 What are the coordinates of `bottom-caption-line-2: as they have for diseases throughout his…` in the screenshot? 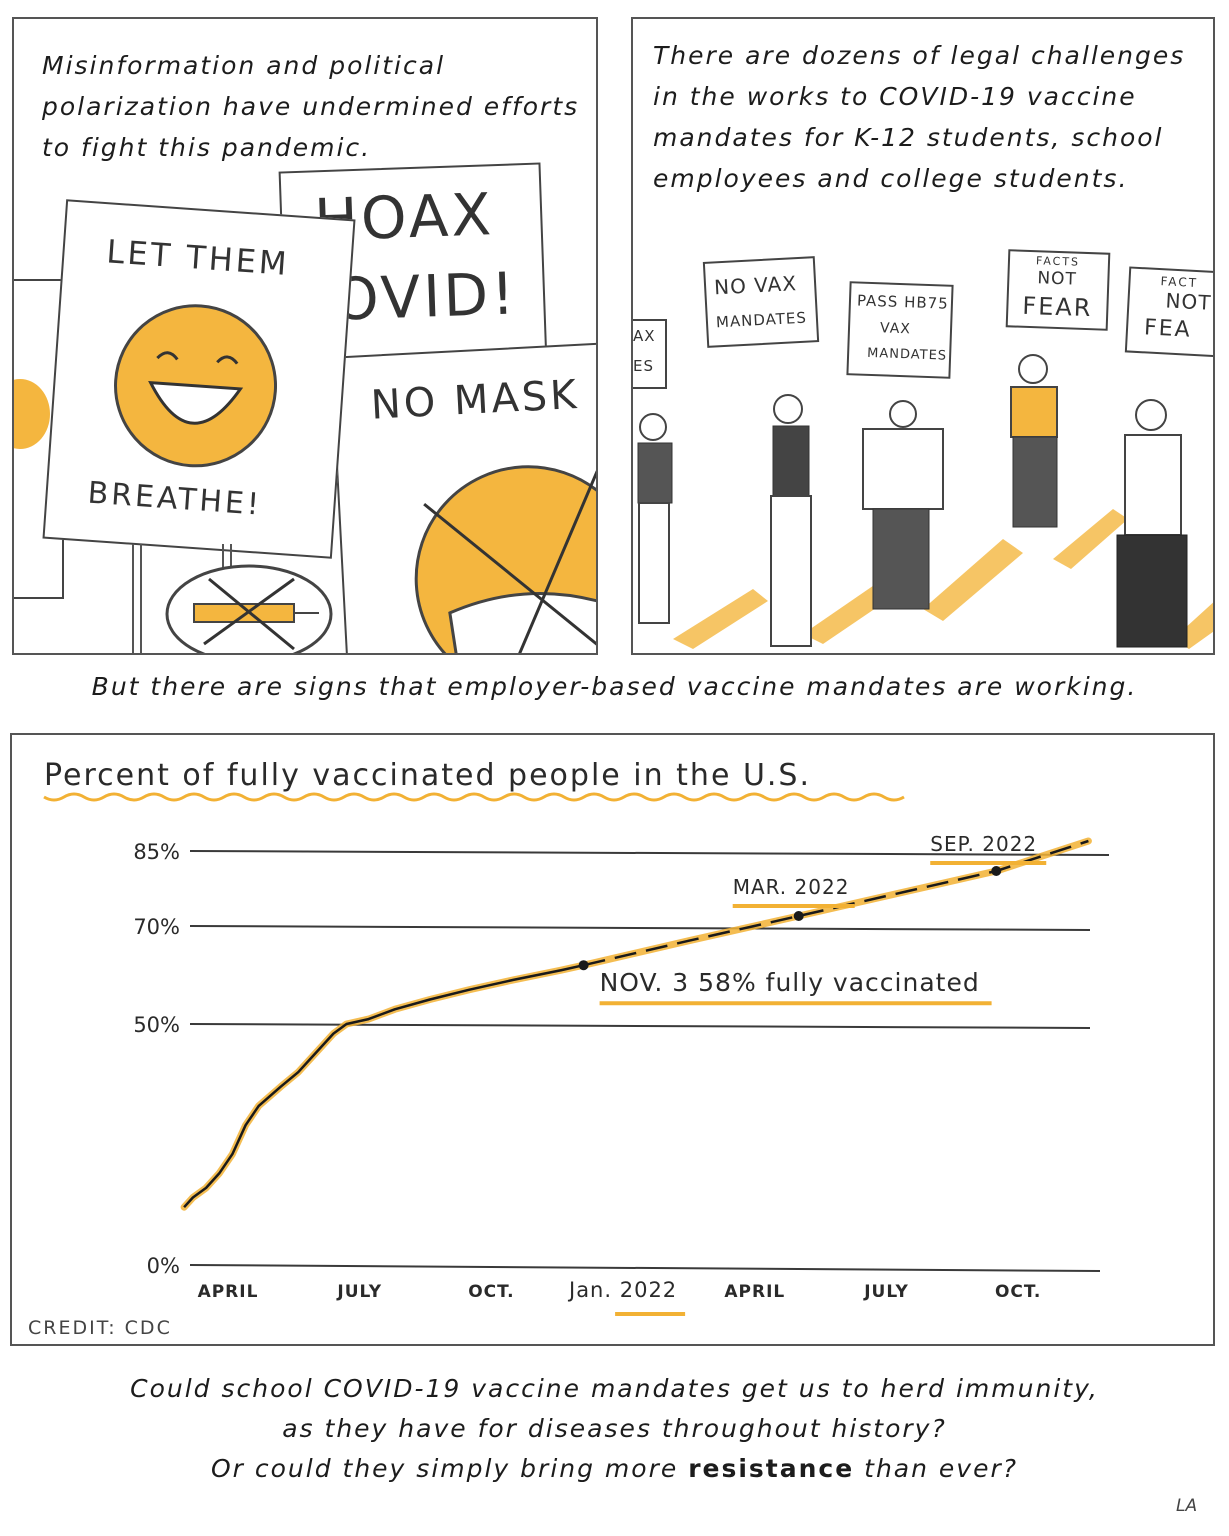 It's located at (614, 1428).